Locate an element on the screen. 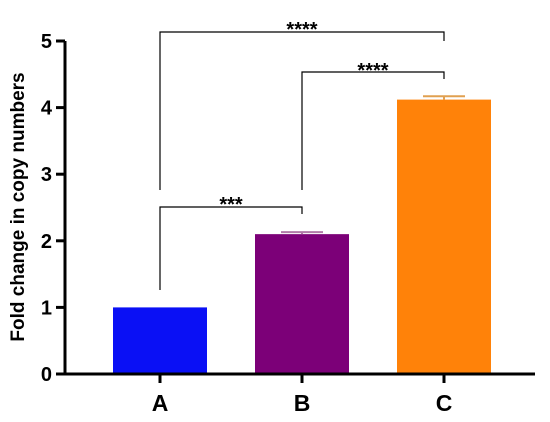 The image size is (550, 422). y-tick-label: 0 is located at coordinates (46, 375).